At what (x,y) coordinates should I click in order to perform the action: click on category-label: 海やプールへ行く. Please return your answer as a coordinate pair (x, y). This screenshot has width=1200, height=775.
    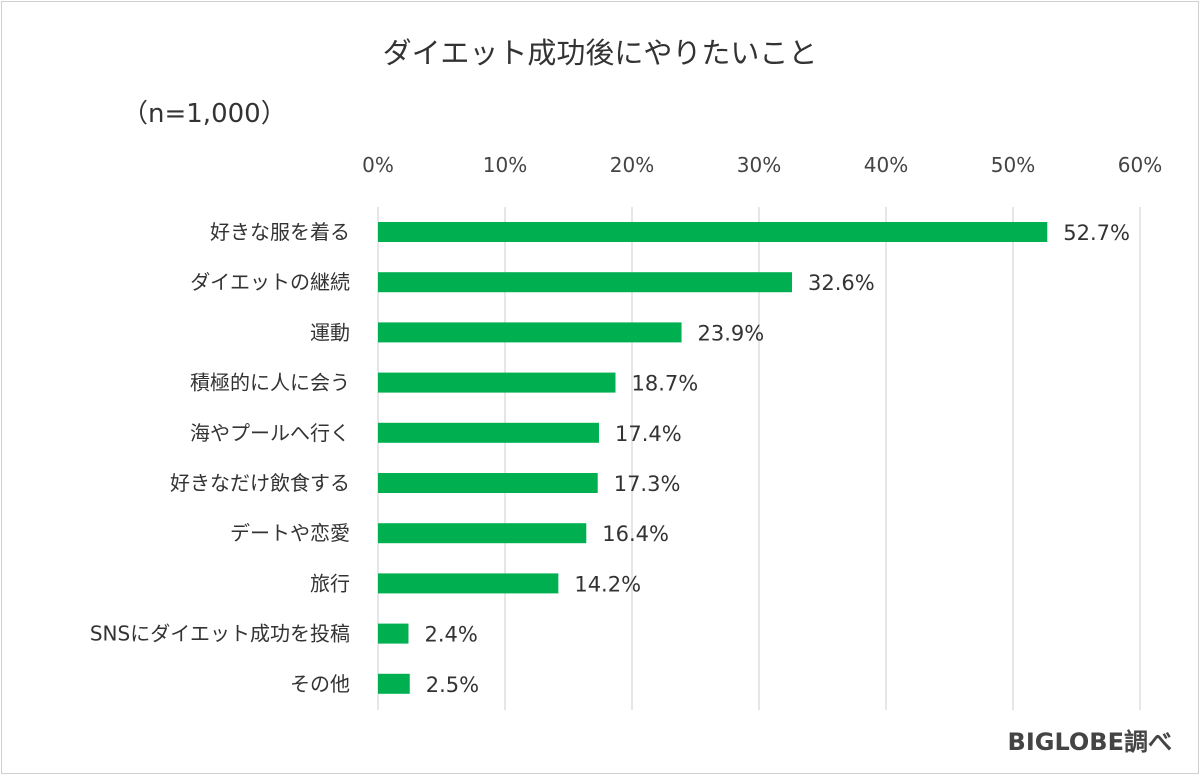
    Looking at the image, I should click on (270, 433).